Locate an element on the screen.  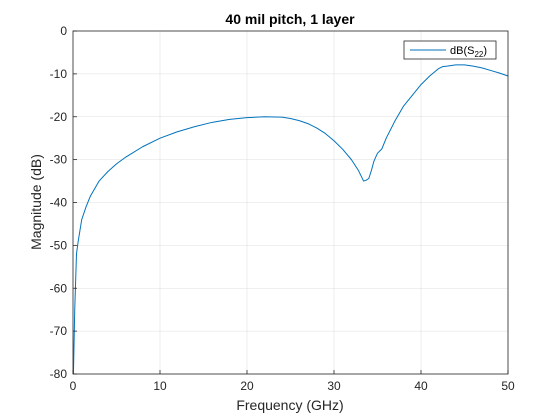
x-tick-label: 30 is located at coordinates (334, 386).